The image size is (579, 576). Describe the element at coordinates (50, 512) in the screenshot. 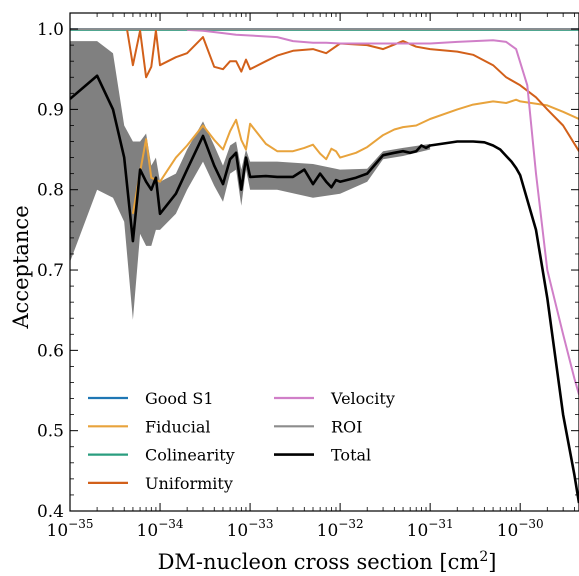

I see `y-tick-label: 0.4` at that location.